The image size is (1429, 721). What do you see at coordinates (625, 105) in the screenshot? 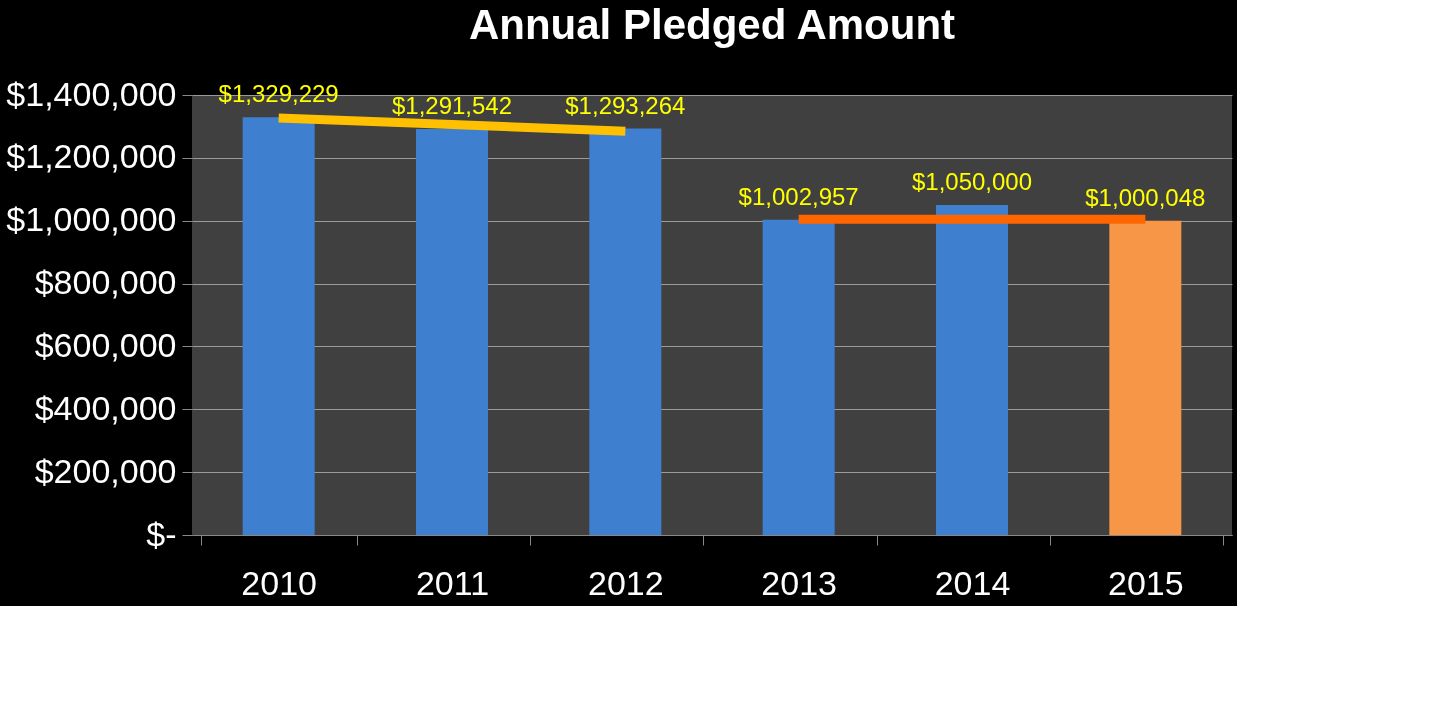
I see `data-label: $1,293,264` at bounding box center [625, 105].